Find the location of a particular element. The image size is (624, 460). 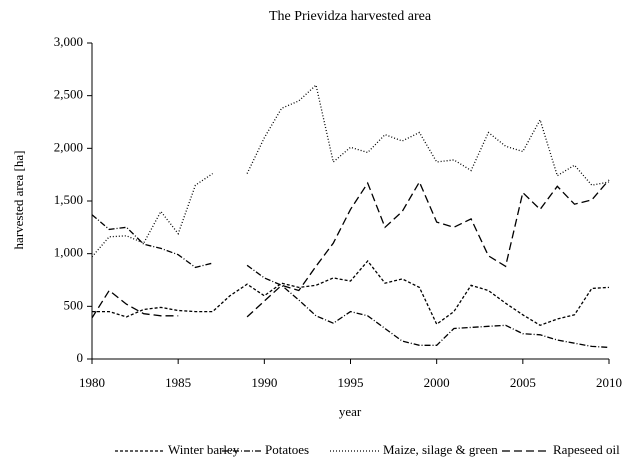

y-tick-label: 1,000 is located at coordinates (68, 252).